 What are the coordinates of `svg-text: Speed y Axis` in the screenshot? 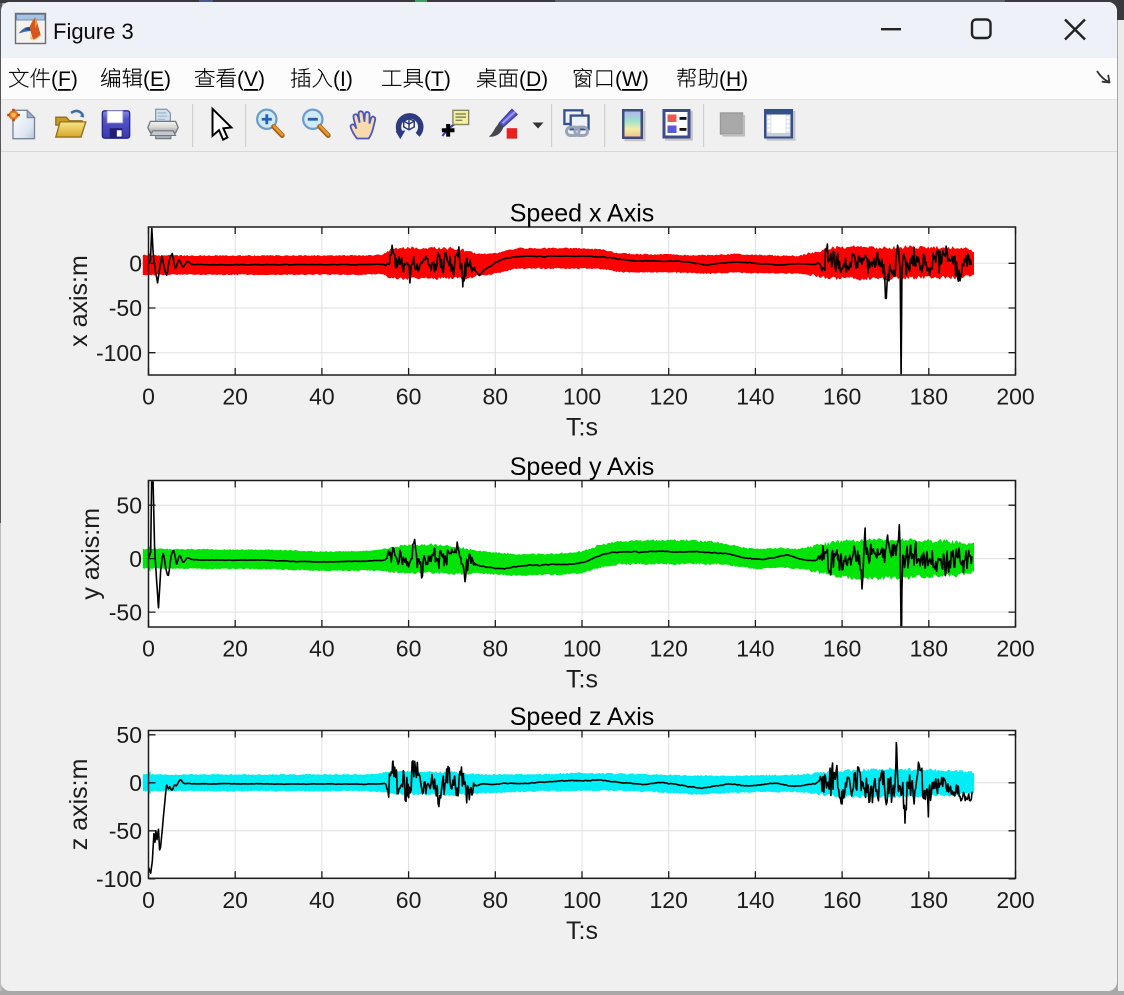 It's located at (582, 467).